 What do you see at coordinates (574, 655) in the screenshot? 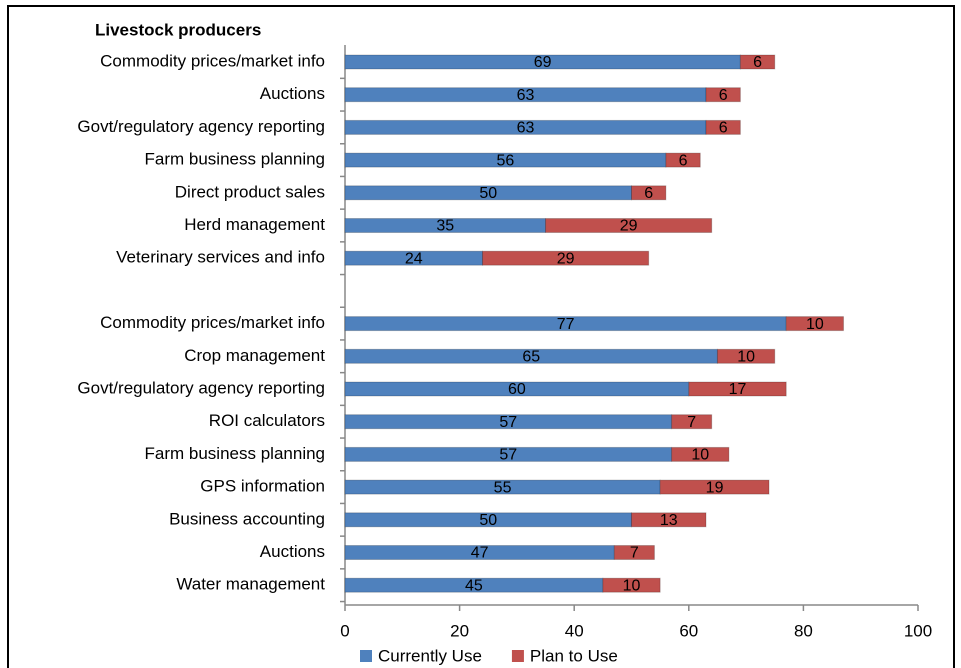
I see `legend-label: Plan to Use` at bounding box center [574, 655].